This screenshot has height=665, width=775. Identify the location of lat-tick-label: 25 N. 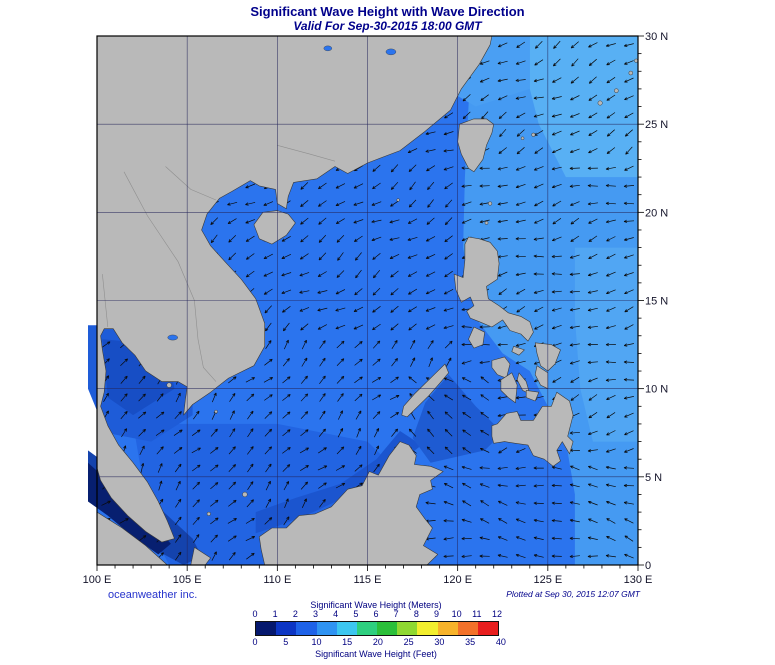
(656, 125).